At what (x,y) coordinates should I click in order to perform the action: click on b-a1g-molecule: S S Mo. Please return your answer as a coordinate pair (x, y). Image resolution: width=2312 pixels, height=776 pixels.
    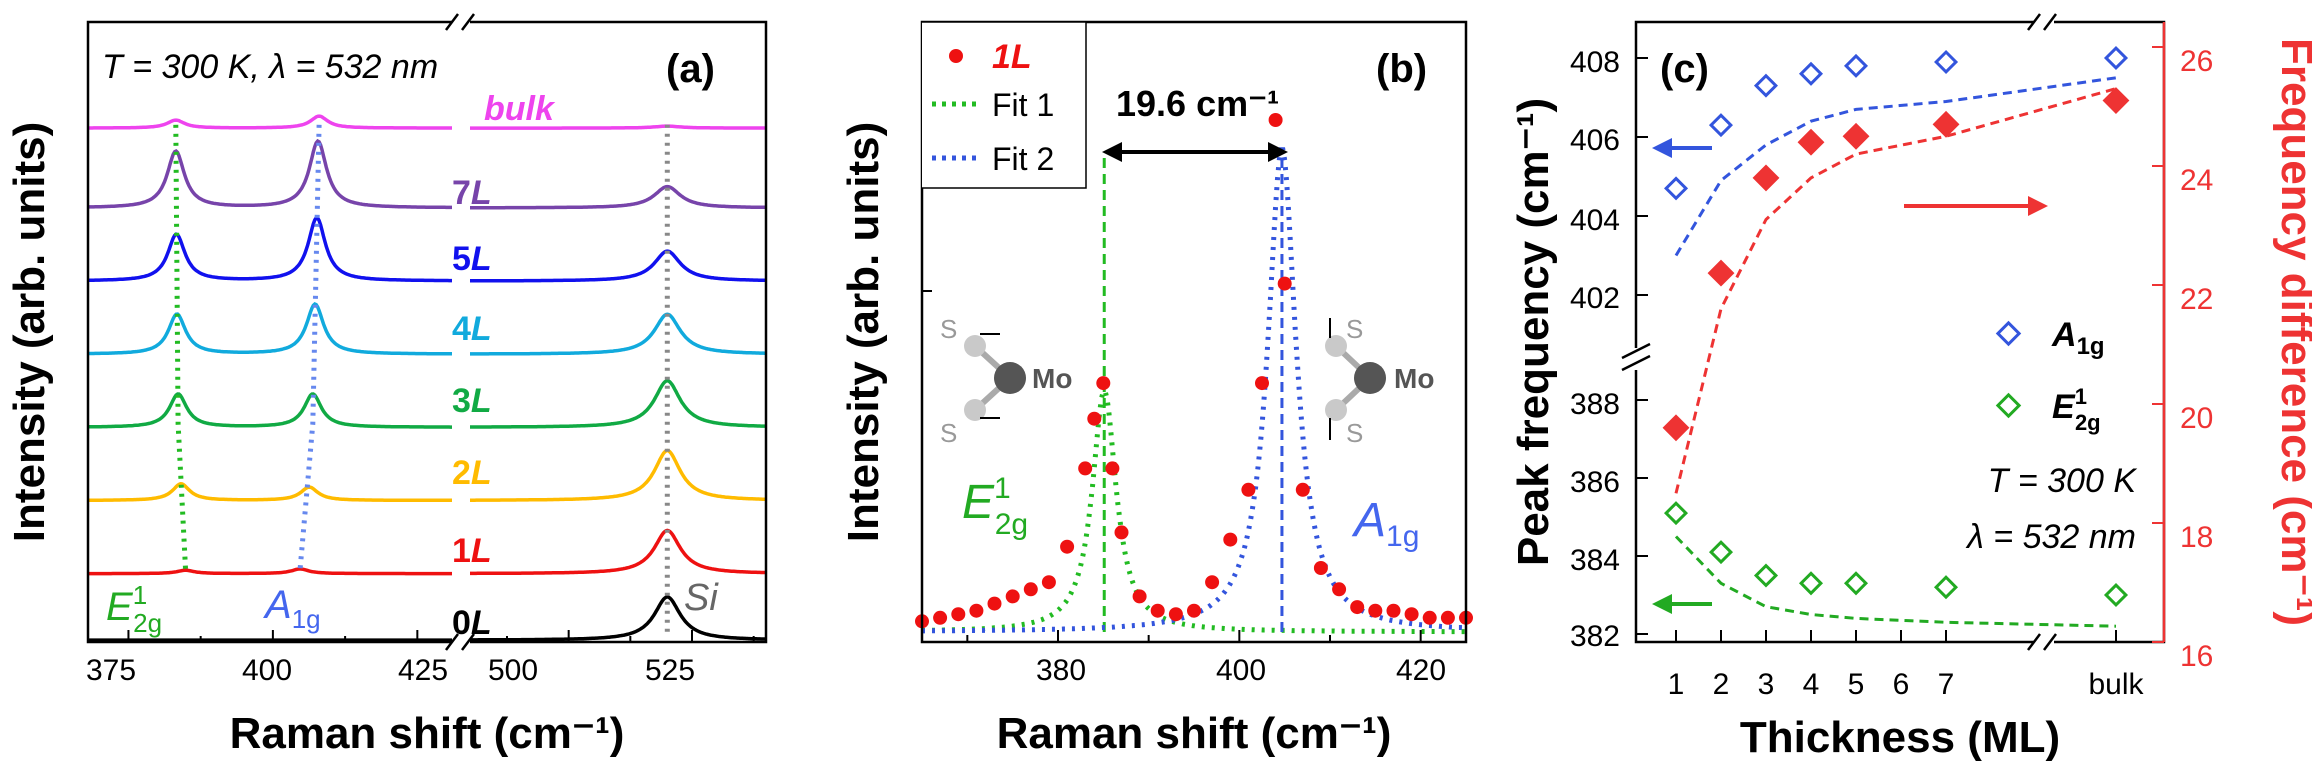
    Looking at the image, I should click on (1379, 381).